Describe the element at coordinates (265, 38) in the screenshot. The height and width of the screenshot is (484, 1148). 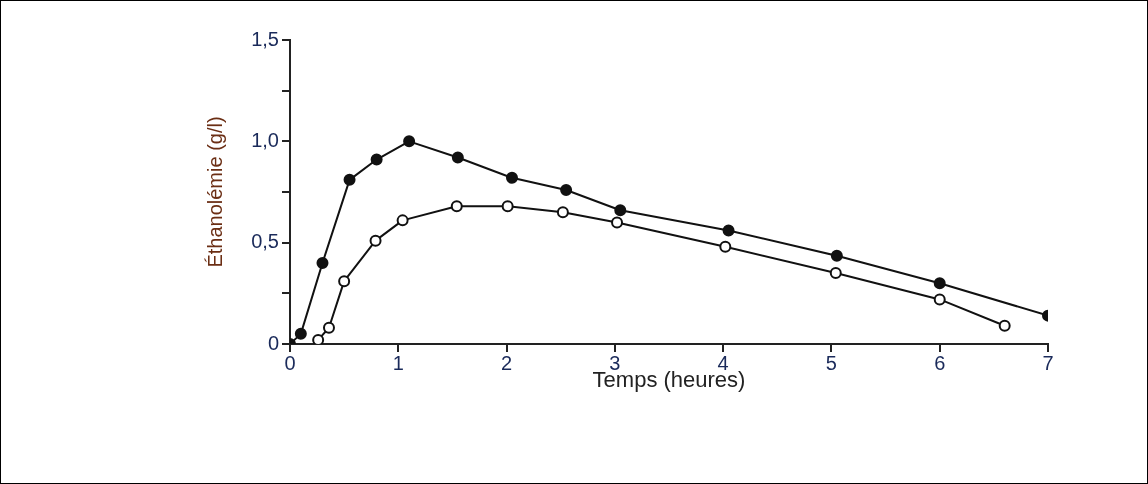
I see `y-tick-label: 1,5` at that location.